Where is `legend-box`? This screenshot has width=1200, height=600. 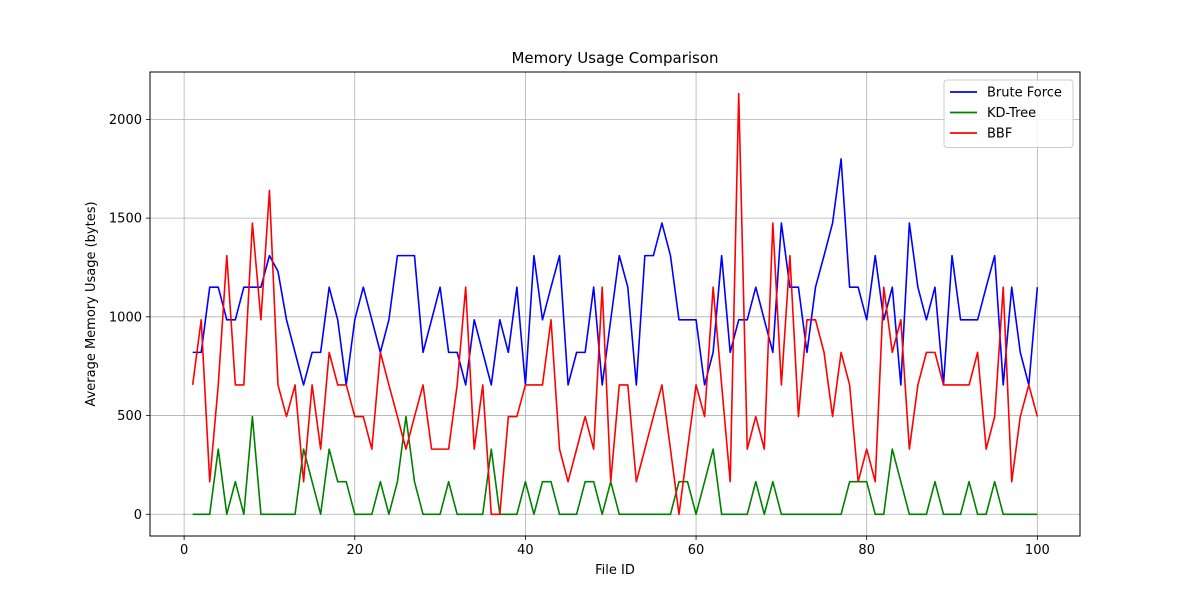 legend-box is located at coordinates (1008, 113).